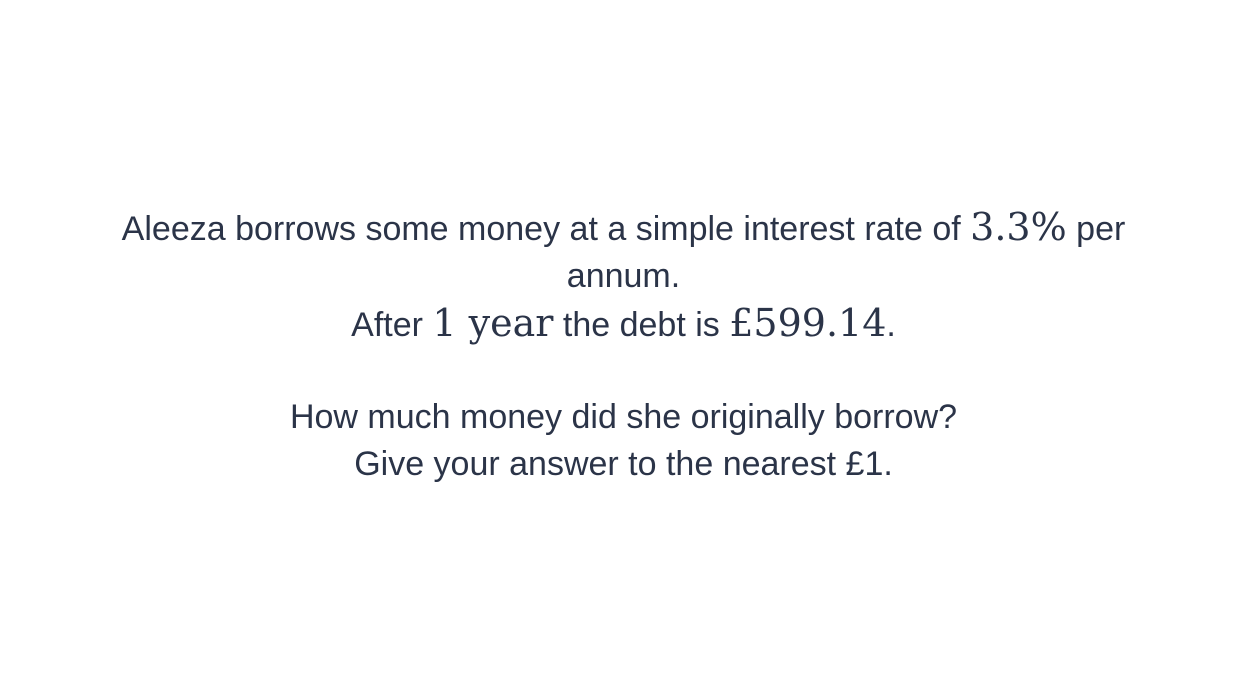  I want to click on question-line-5: Give your answer to the nearest £1., so click(623, 464).